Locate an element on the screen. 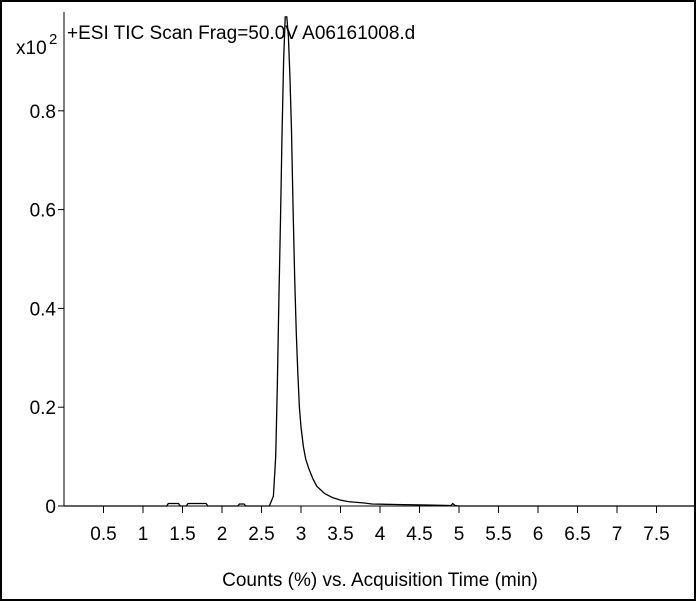 Image resolution: width=696 pixels, height=601 pixels. x-axis-ticks: 0.5 1 1.5 2 2.5 3 3.5 4 4.5 5 5.5 6 6.5 7 7.5 is located at coordinates (380, 525).